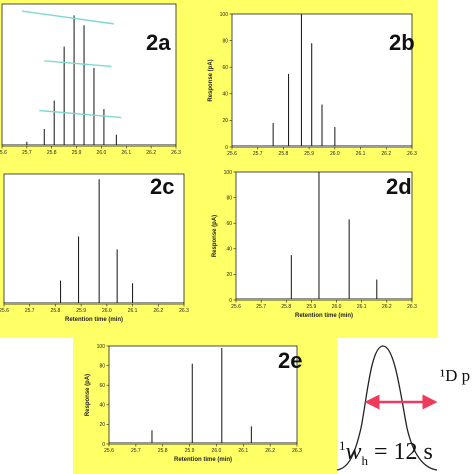 The height and width of the screenshot is (474, 474). I want to click on half-width-label-sup: 1, so click(342, 445).